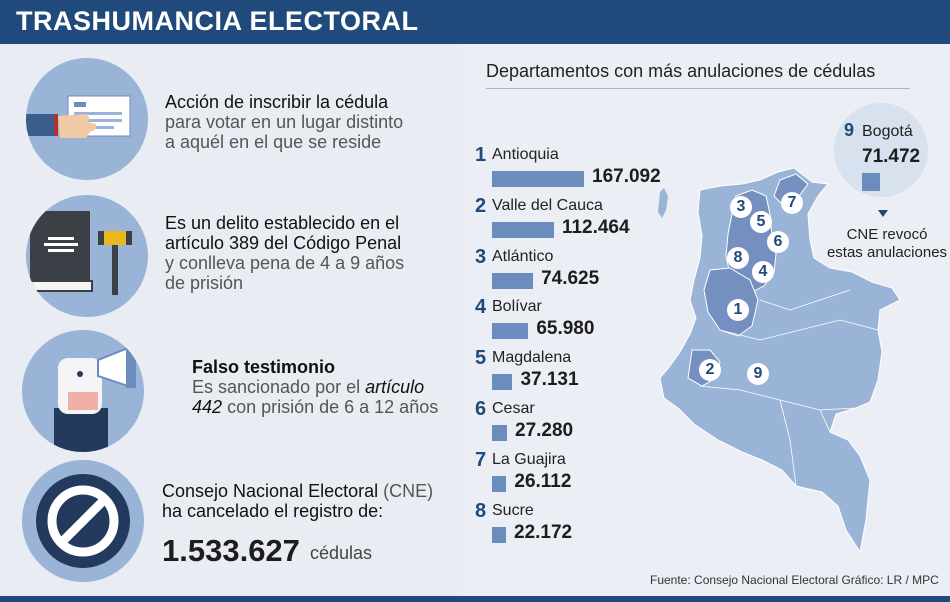  Describe the element at coordinates (78, 116) in the screenshot. I see `hand-id-card-icon` at that location.